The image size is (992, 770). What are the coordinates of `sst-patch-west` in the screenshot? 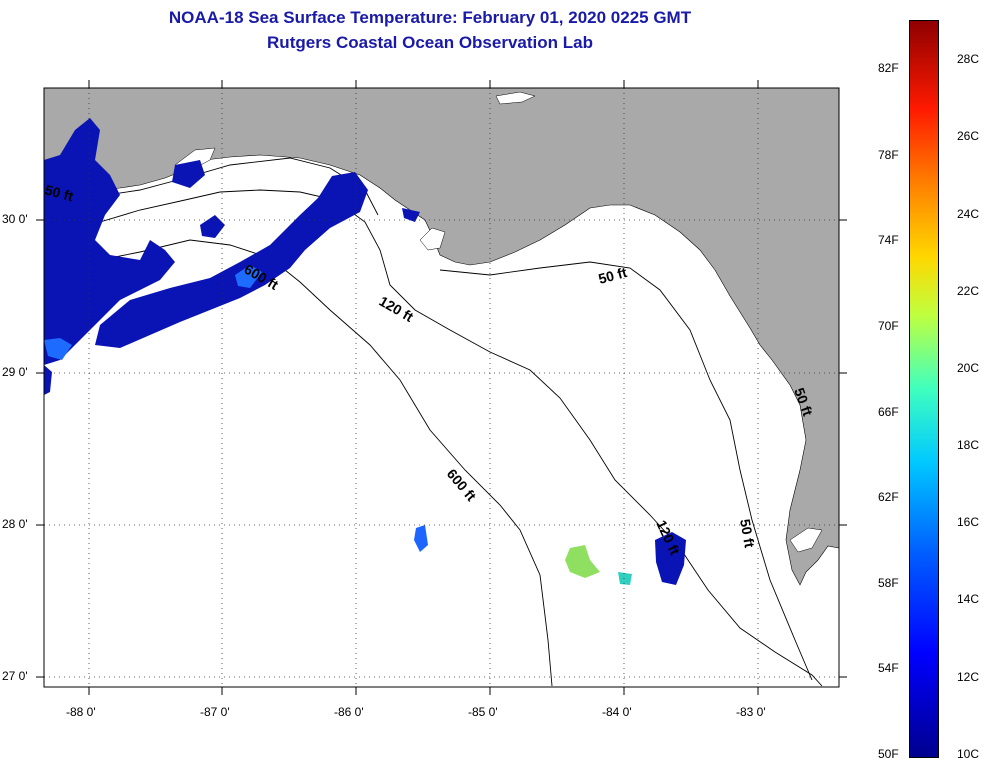 It's located at (109, 241).